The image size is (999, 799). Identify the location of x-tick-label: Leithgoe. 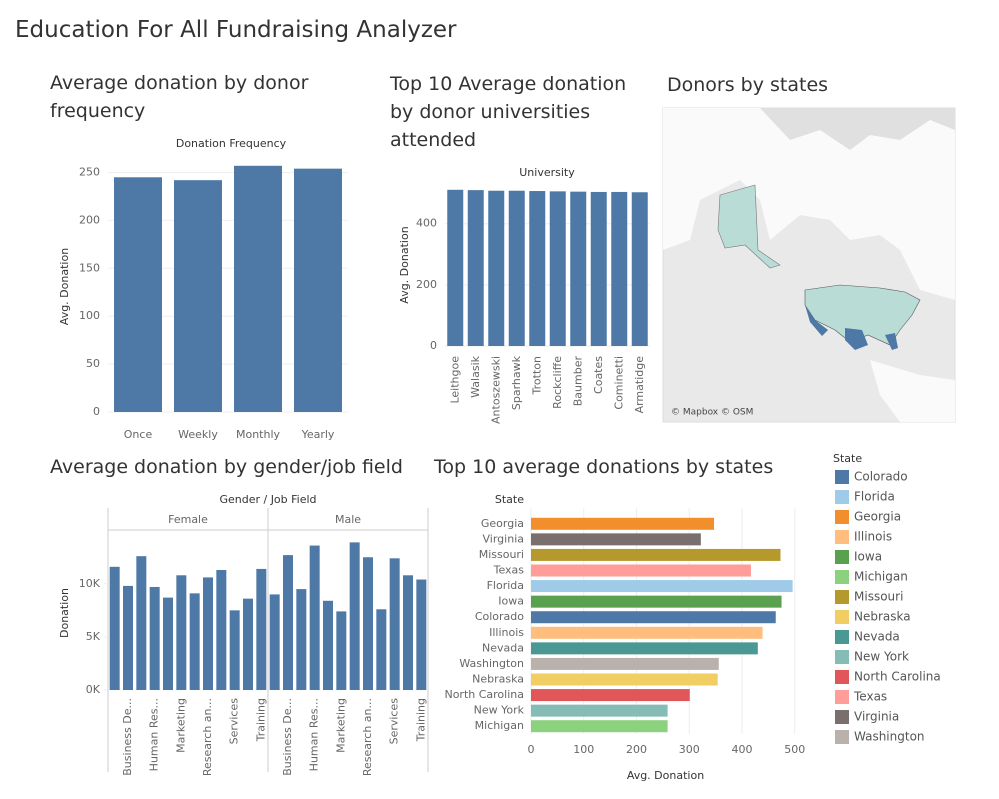
(454, 380).